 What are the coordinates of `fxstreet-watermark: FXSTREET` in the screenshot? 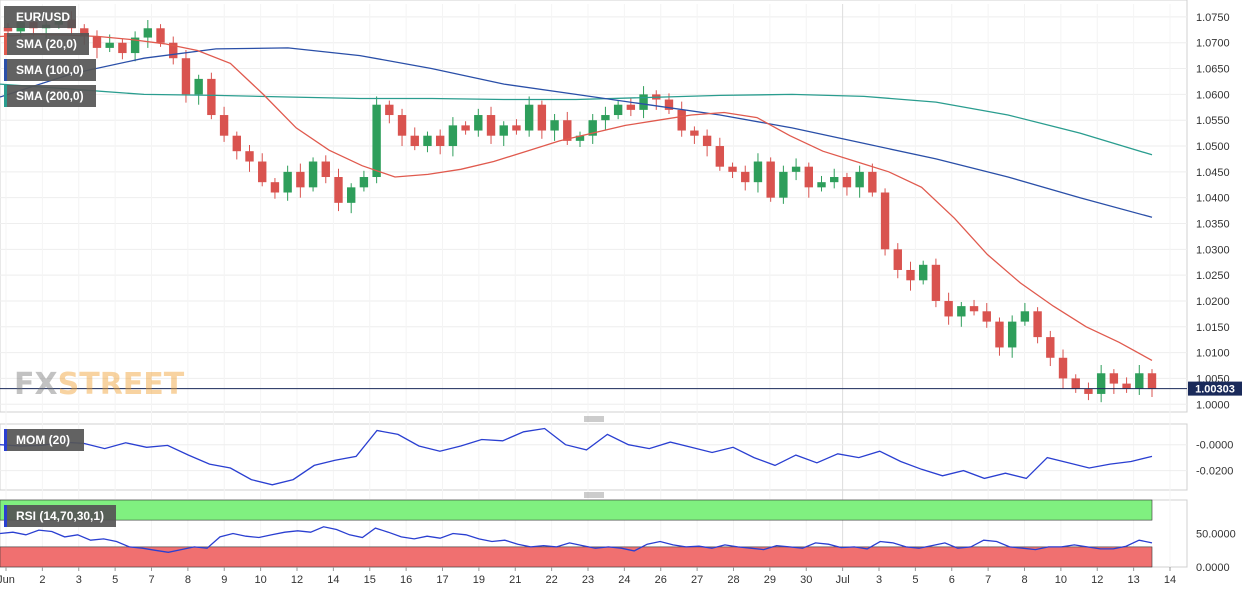 It's located at (99, 384).